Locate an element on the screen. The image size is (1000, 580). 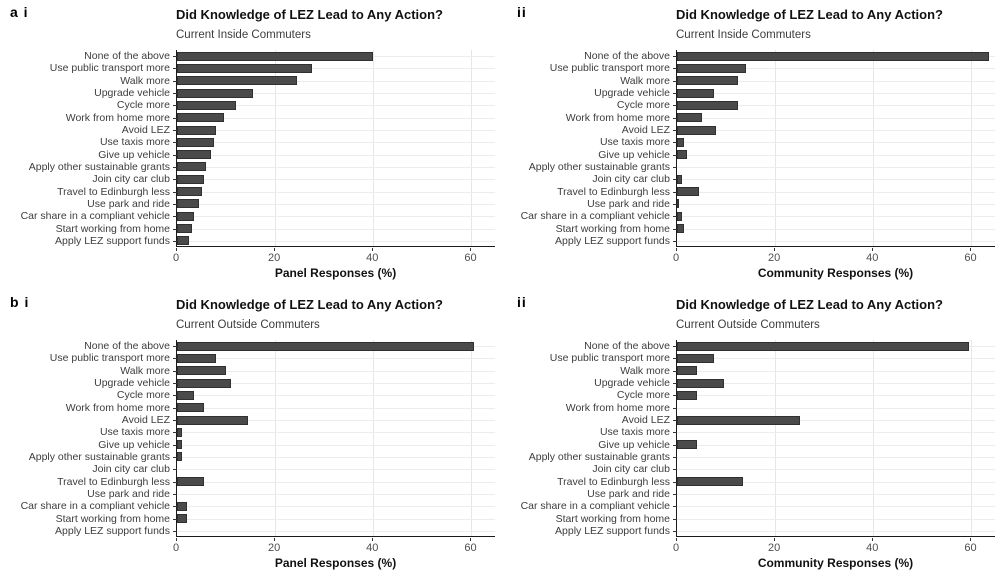
chart-subtitle: Current Outside Commuters is located at coordinates (248, 325).